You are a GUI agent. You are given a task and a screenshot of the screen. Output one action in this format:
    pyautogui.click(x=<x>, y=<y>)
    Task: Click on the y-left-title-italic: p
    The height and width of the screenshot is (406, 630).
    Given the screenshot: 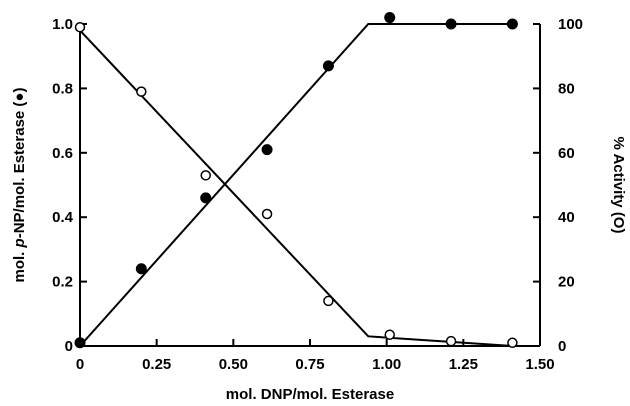 What is the action you would take?
    pyautogui.click(x=19, y=243)
    